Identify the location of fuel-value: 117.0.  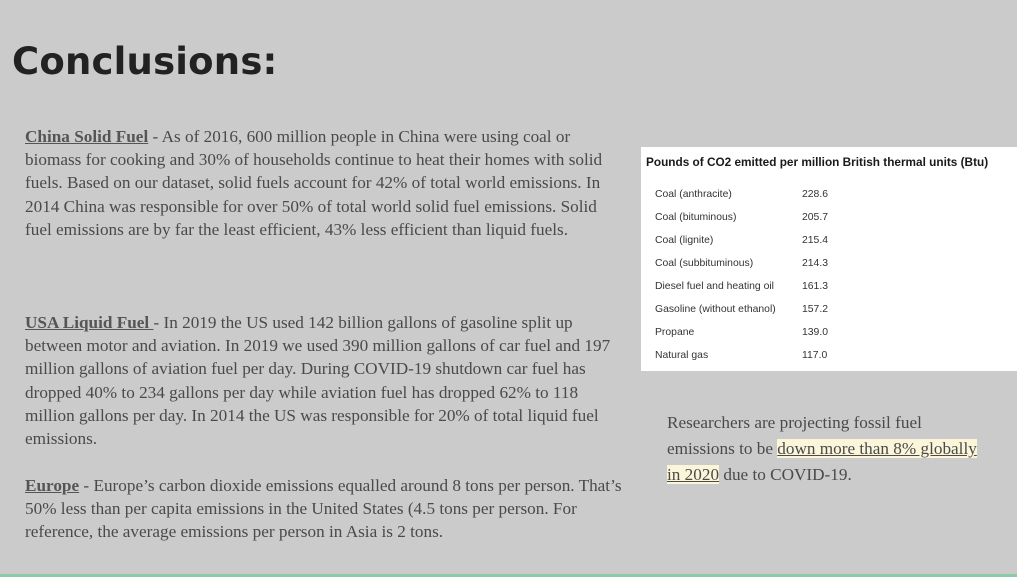
(815, 355).